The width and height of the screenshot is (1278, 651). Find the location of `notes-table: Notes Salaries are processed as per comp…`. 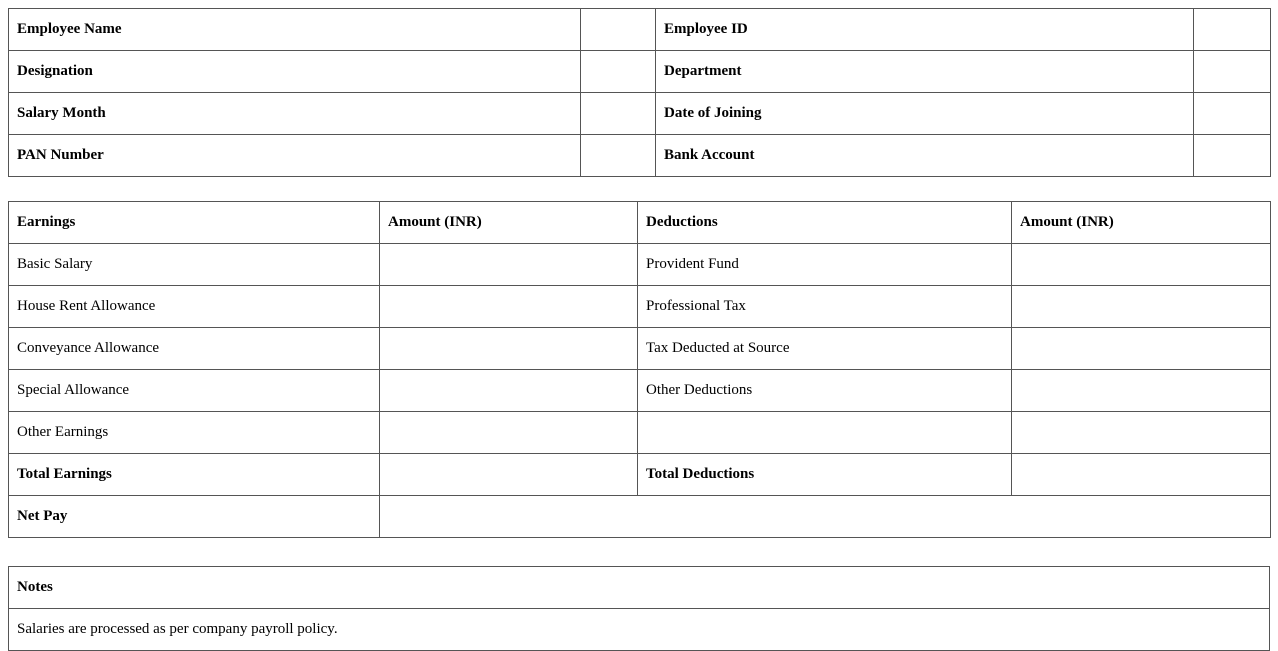

notes-table: Notes Salaries are processed as per comp… is located at coordinates (639, 608).